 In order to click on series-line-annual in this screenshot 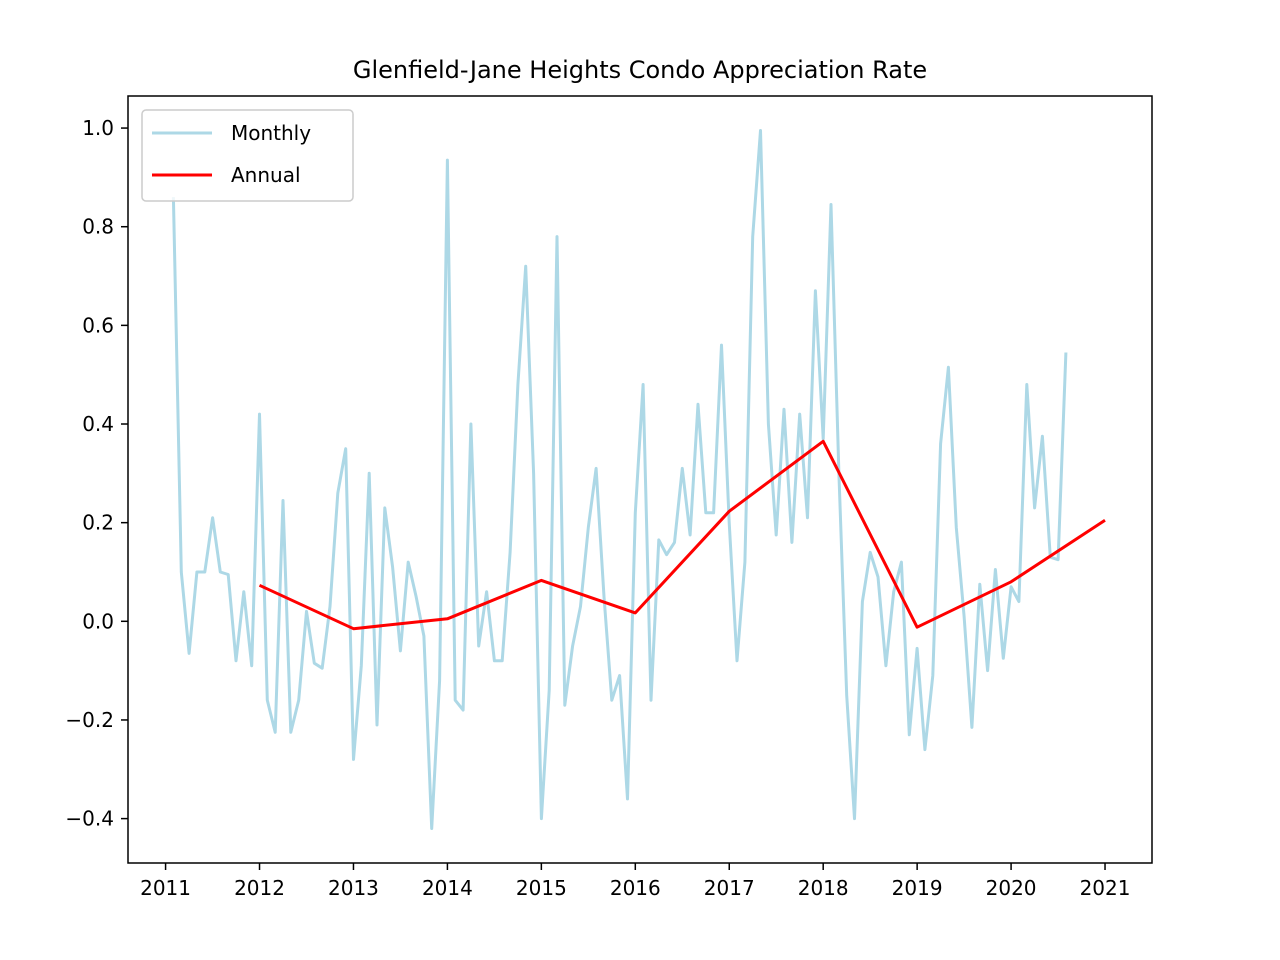, I will do `click(682, 535)`.